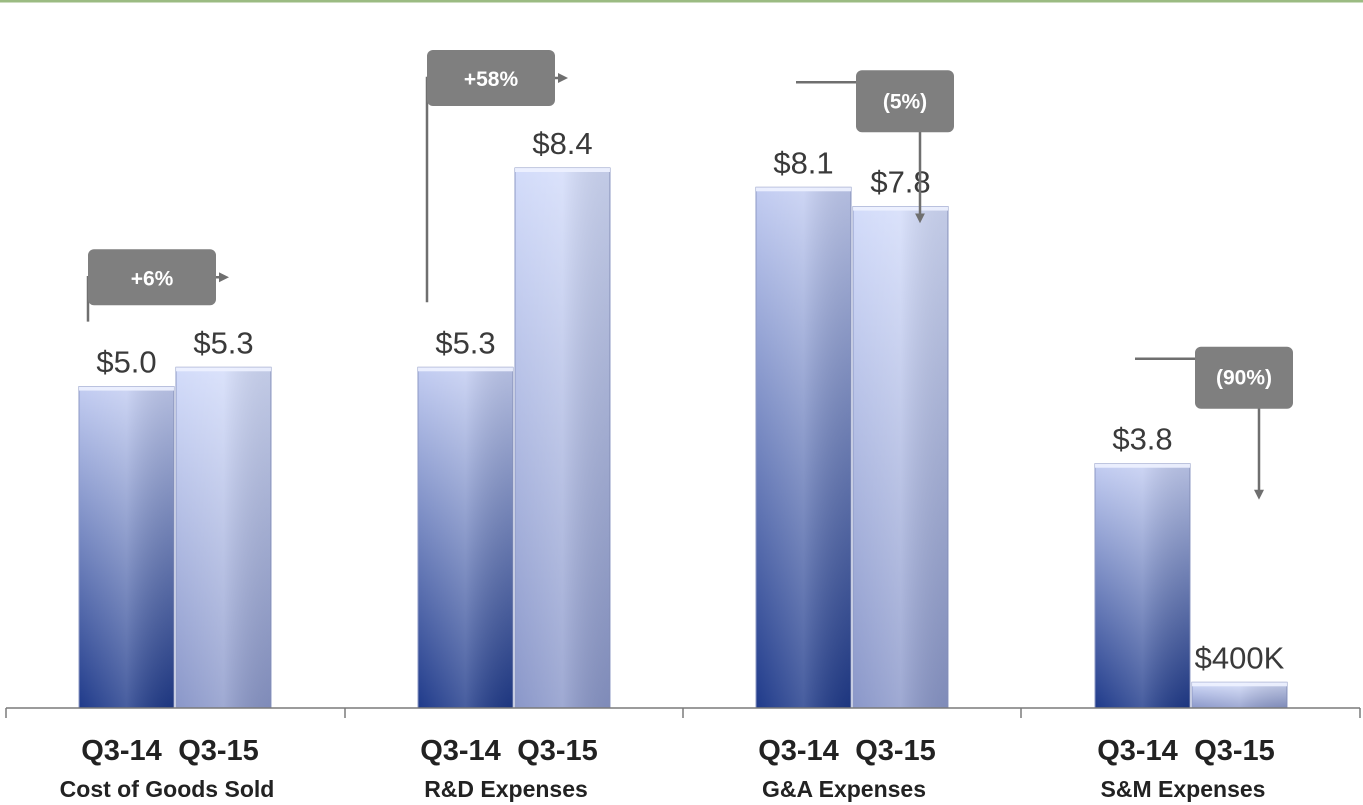 The width and height of the screenshot is (1363, 805). I want to click on change-badge-text: (5%), so click(905, 101).